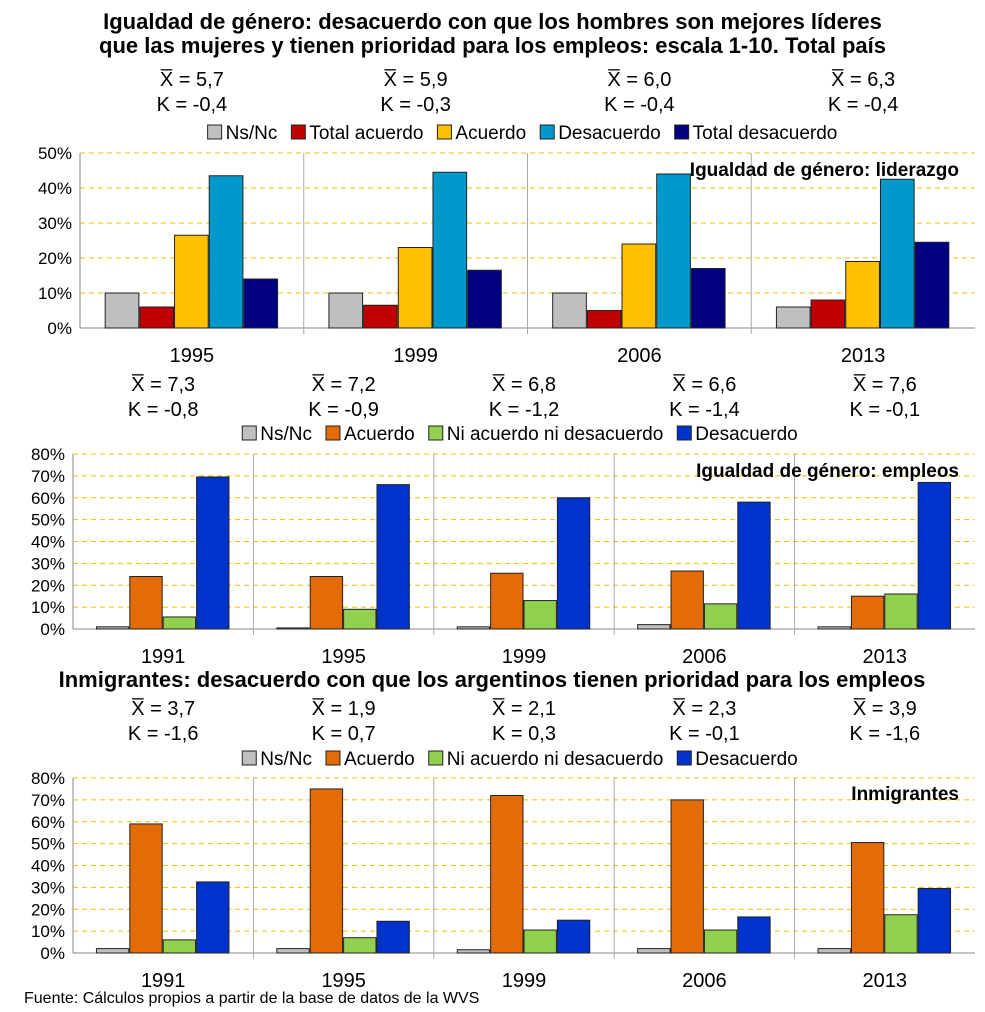 The image size is (985, 1012). What do you see at coordinates (863, 79) in the screenshot?
I see `chart1-mean-label: X̅ = 6,3` at bounding box center [863, 79].